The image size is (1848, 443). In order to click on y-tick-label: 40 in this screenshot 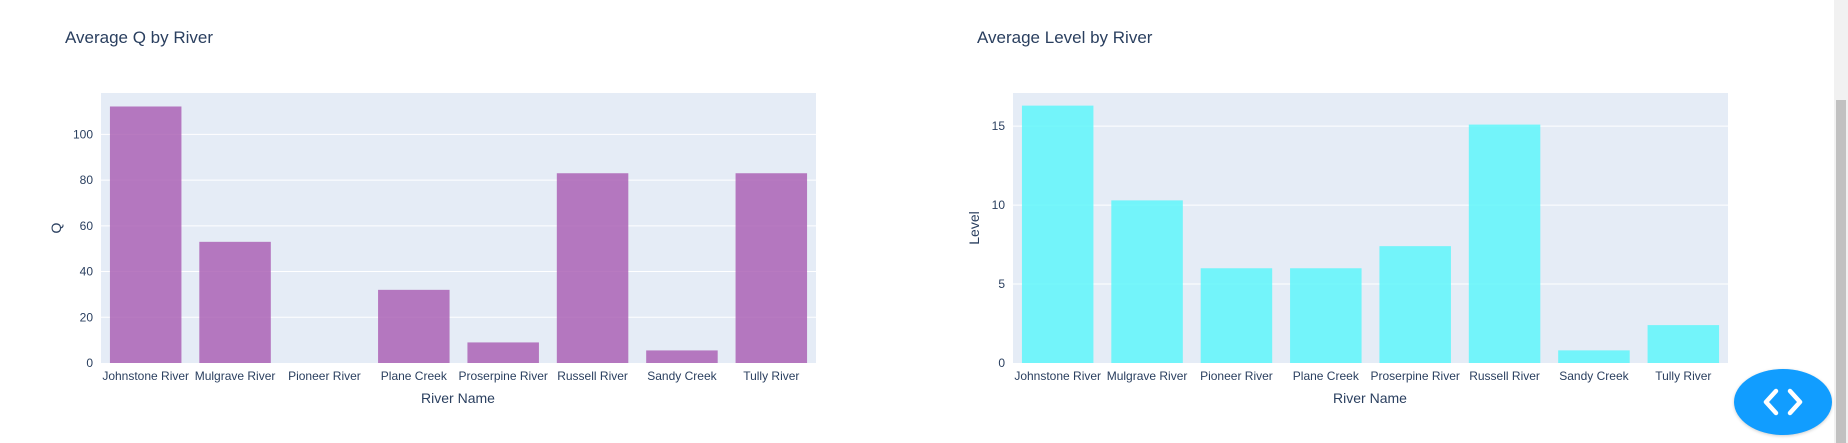, I will do `click(87, 272)`.